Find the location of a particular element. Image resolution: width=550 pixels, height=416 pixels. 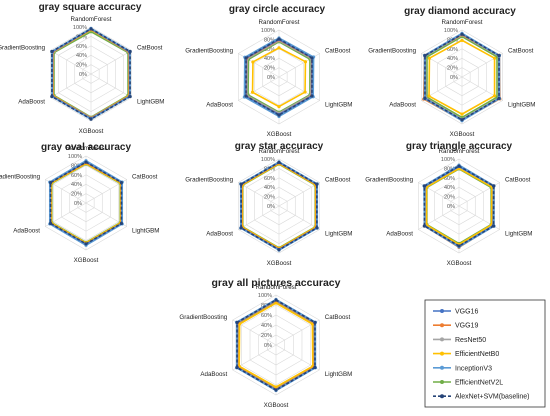

chart-title: gray square accuracy is located at coordinates (90, 7).